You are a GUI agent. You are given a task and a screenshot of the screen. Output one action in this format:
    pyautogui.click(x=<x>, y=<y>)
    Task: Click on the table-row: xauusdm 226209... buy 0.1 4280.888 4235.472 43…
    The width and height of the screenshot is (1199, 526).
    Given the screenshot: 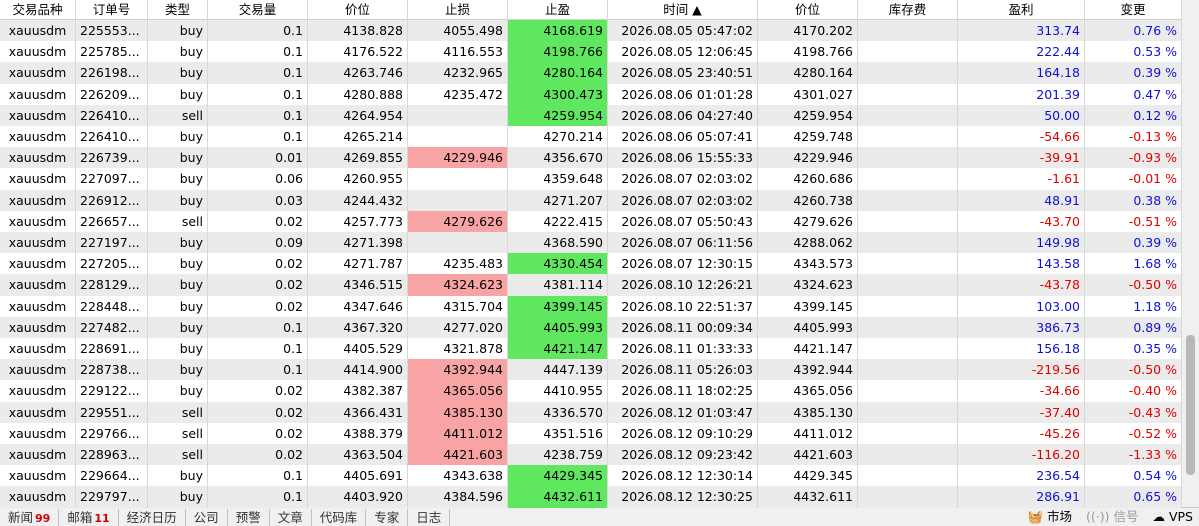 What is the action you would take?
    pyautogui.click(x=591, y=94)
    